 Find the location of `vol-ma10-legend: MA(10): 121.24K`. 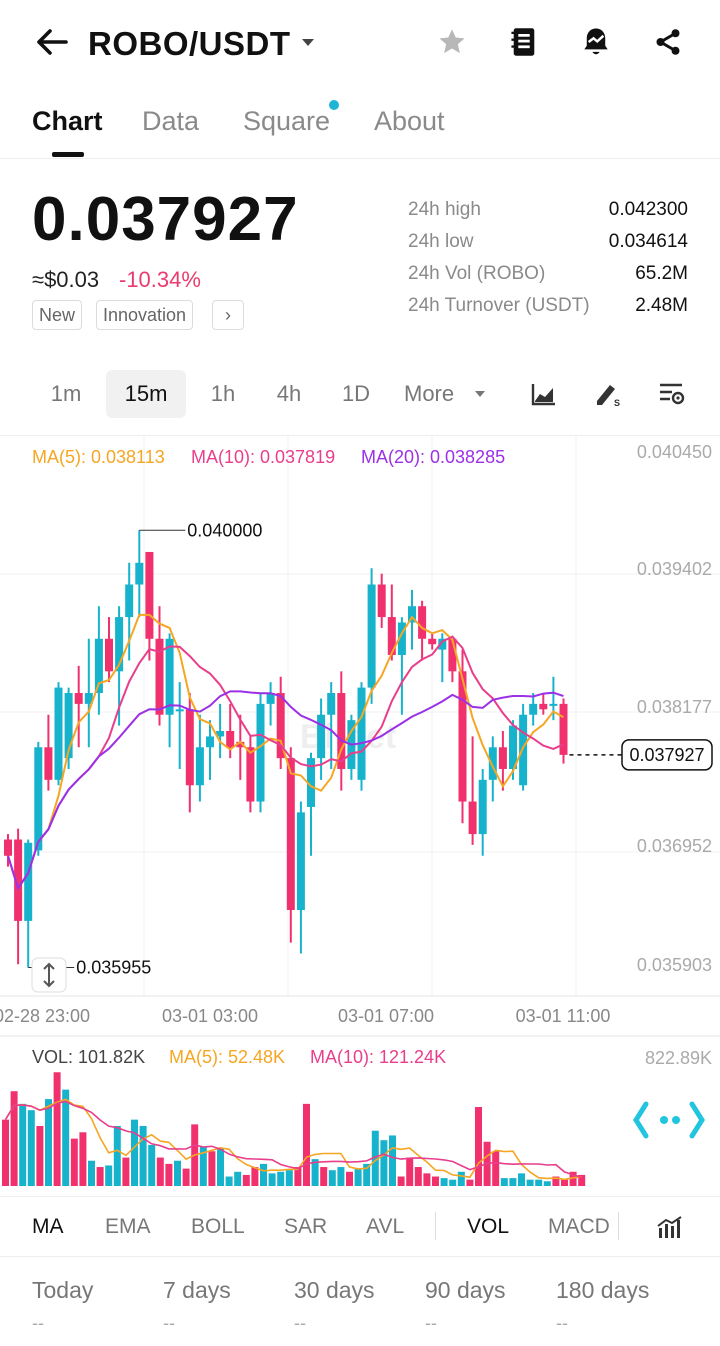

vol-ma10-legend: MA(10): 121.24K is located at coordinates (378, 1057).